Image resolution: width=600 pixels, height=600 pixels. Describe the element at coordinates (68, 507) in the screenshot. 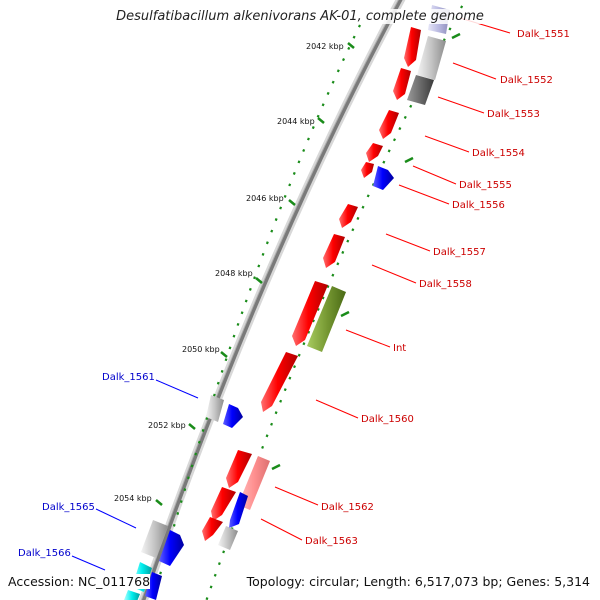

I see `gene-label: Dalk_1565` at that location.